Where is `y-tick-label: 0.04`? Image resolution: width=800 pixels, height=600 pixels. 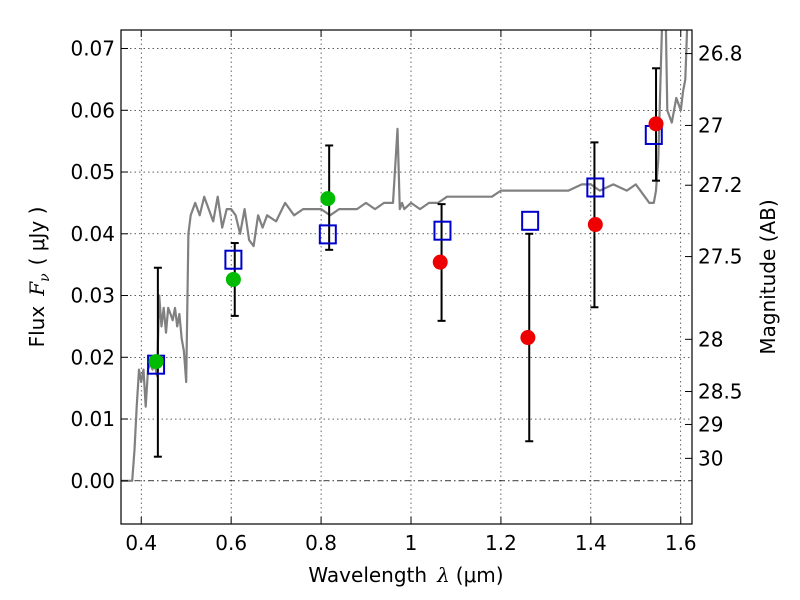
y-tick-label: 0.04 is located at coordinates (92, 234).